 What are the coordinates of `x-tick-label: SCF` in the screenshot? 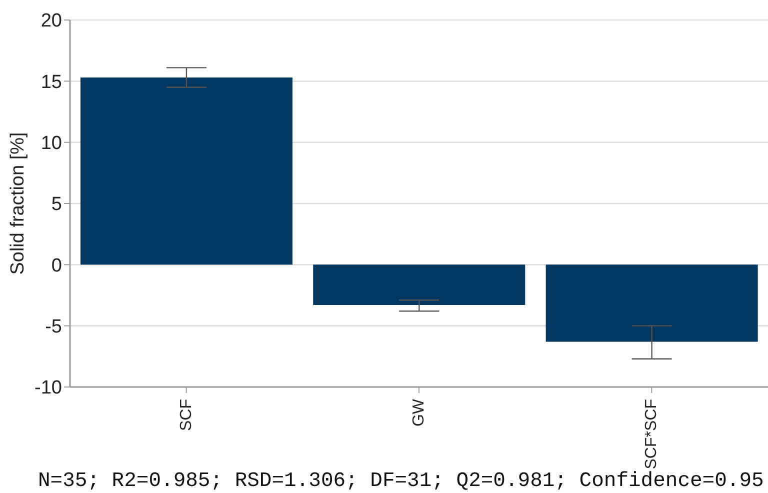 It's located at (186, 414).